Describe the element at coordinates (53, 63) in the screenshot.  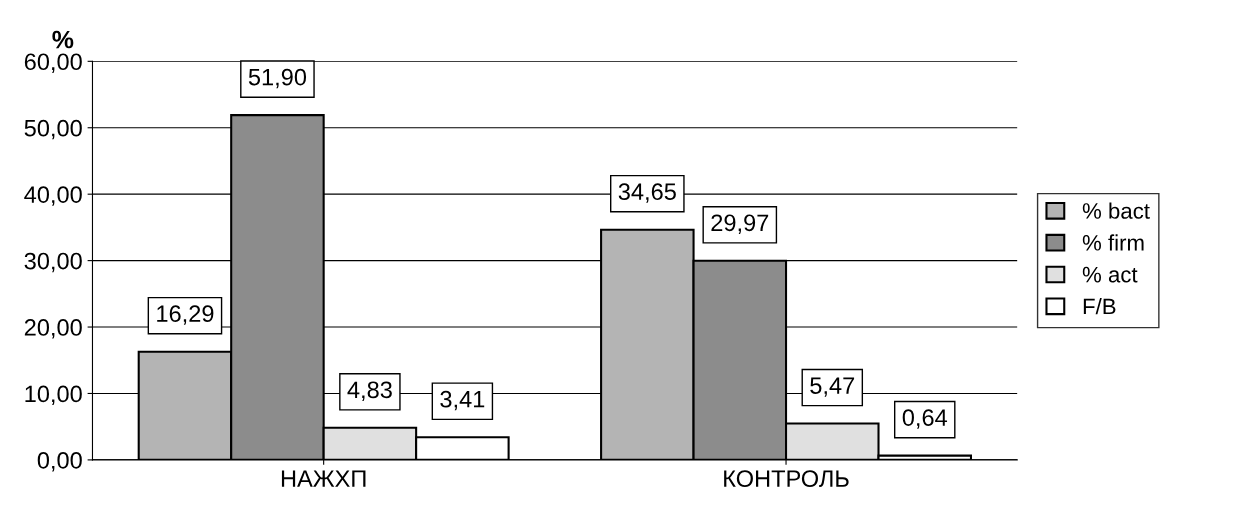
I see `y-tick-label: 60,00` at that location.